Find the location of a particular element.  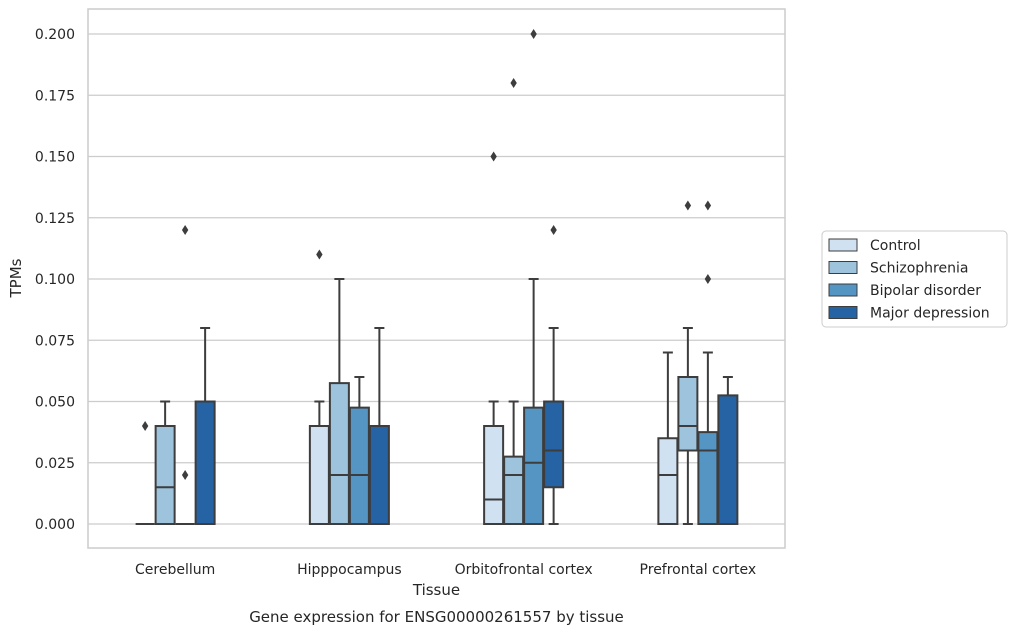

legend-label: Bipolar disorder is located at coordinates (925, 291).